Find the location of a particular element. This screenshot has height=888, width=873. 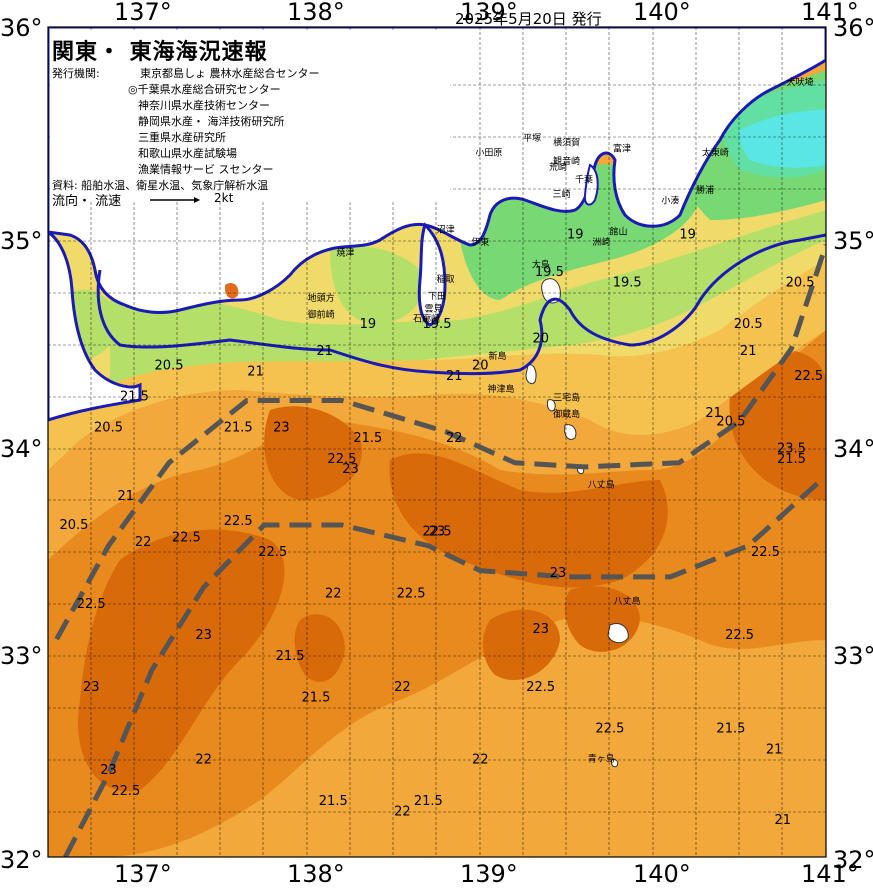

flow-legend-label: 流向・ 流速 is located at coordinates (87, 201).